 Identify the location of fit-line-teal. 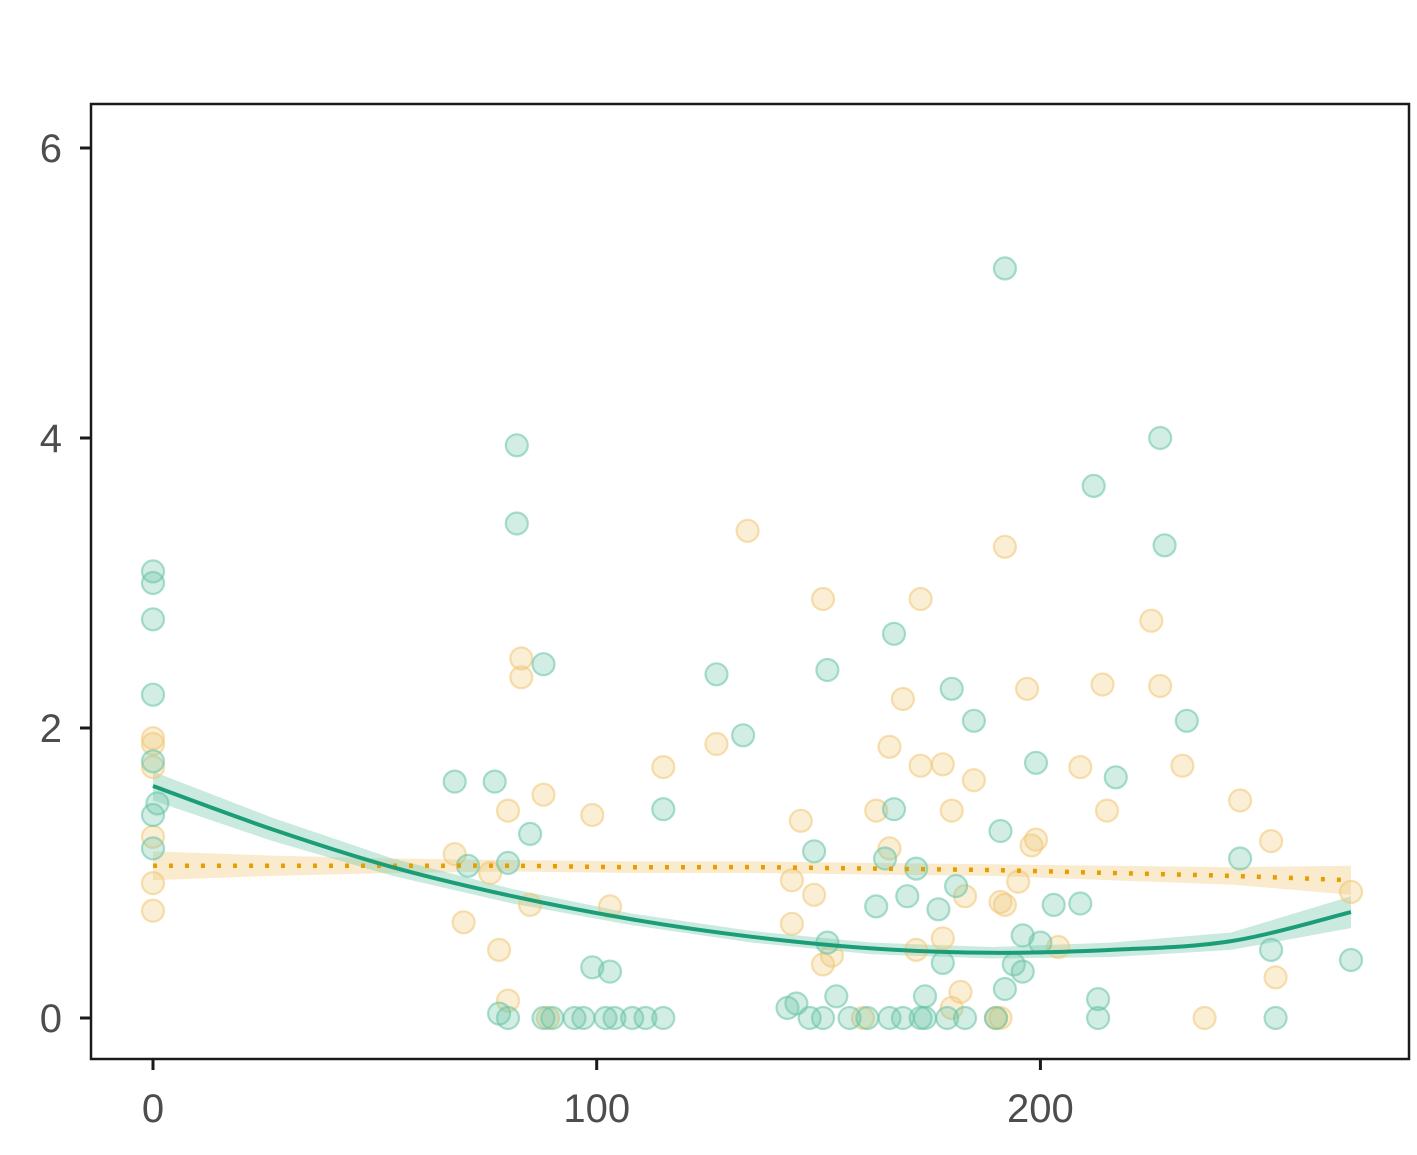
(752, 869).